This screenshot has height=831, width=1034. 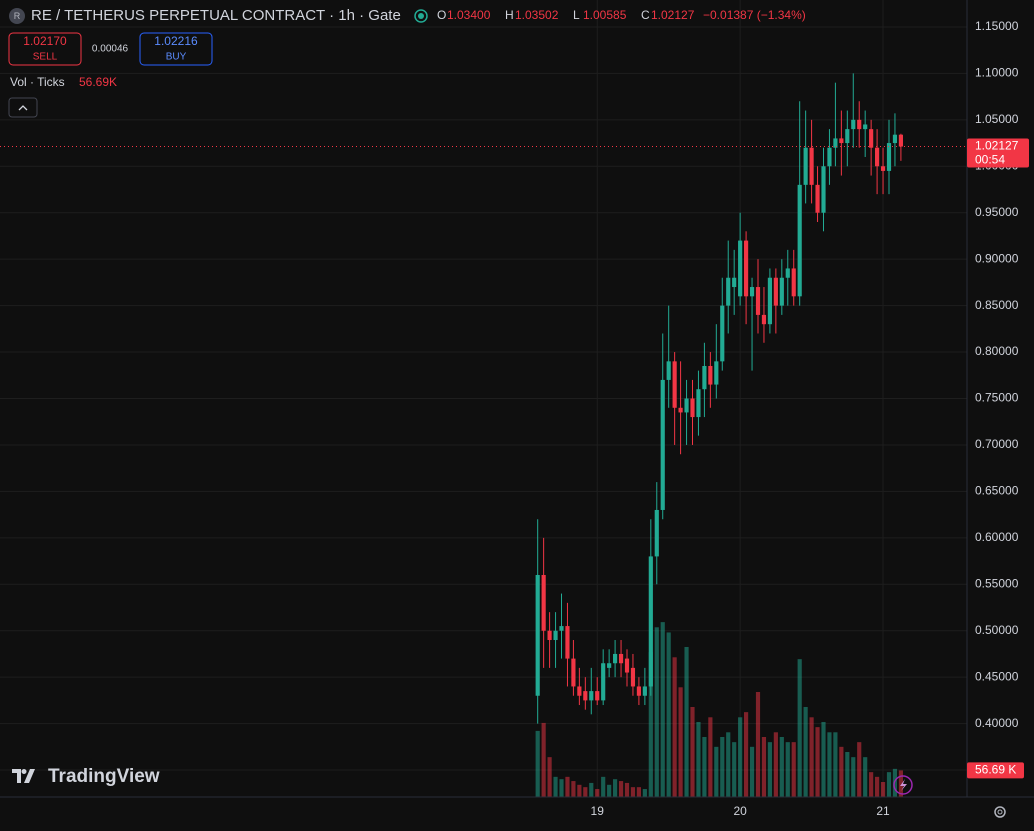 What do you see at coordinates (997, 212) in the screenshot?
I see `y-tick-label: 0.95000` at bounding box center [997, 212].